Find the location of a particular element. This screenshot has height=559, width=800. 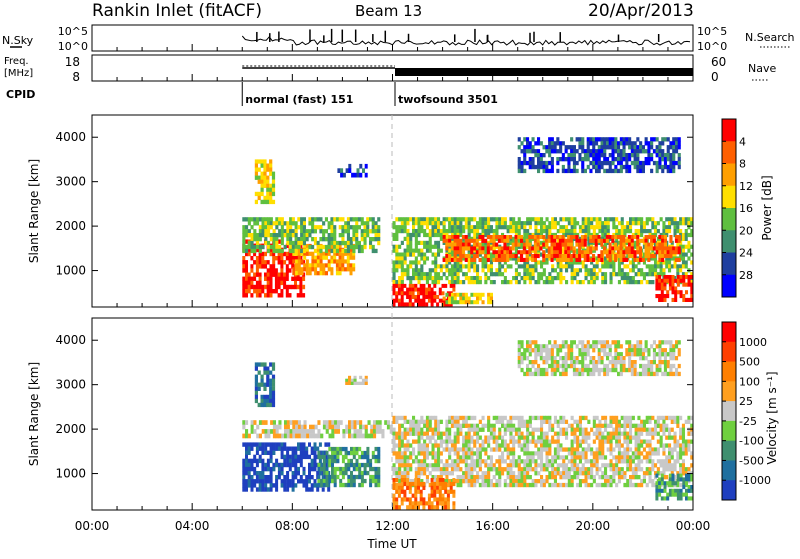

colorbar-swatch is located at coordinates (729, 286).